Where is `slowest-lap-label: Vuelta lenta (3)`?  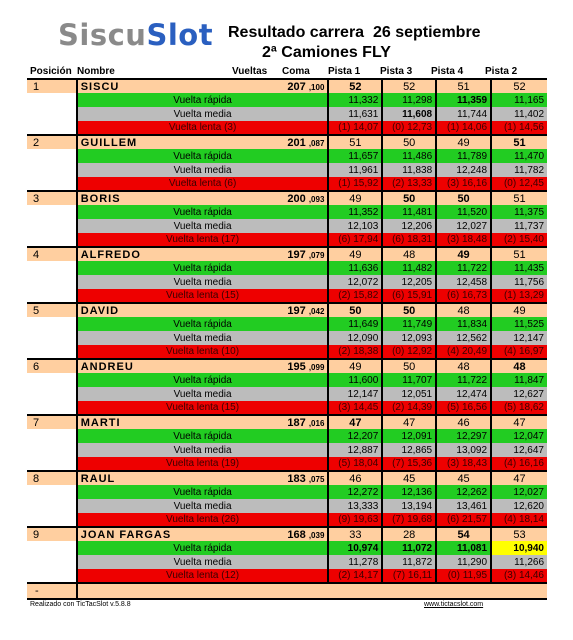 slowest-lap-label: Vuelta lenta (3) is located at coordinates (202, 128).